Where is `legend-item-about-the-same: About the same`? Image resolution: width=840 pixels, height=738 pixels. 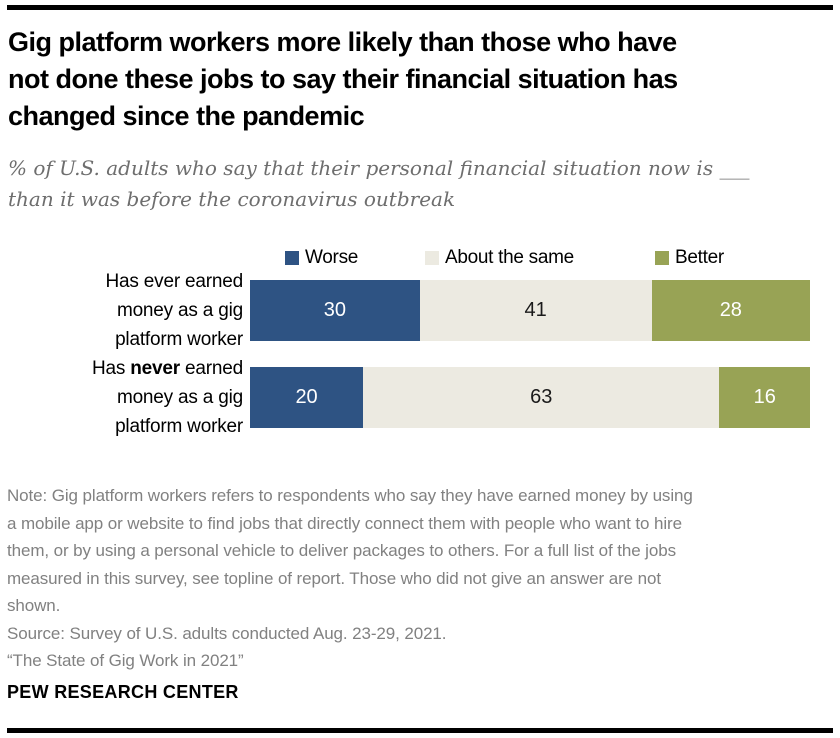
legend-item-about-the-same: About the same is located at coordinates (499, 258).